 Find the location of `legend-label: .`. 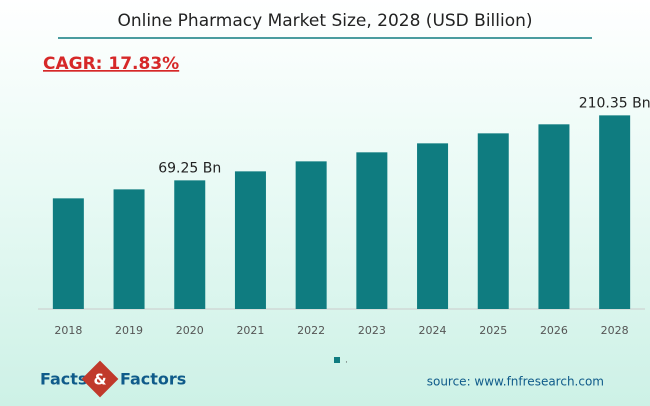

legend-label: . is located at coordinates (346, 361).